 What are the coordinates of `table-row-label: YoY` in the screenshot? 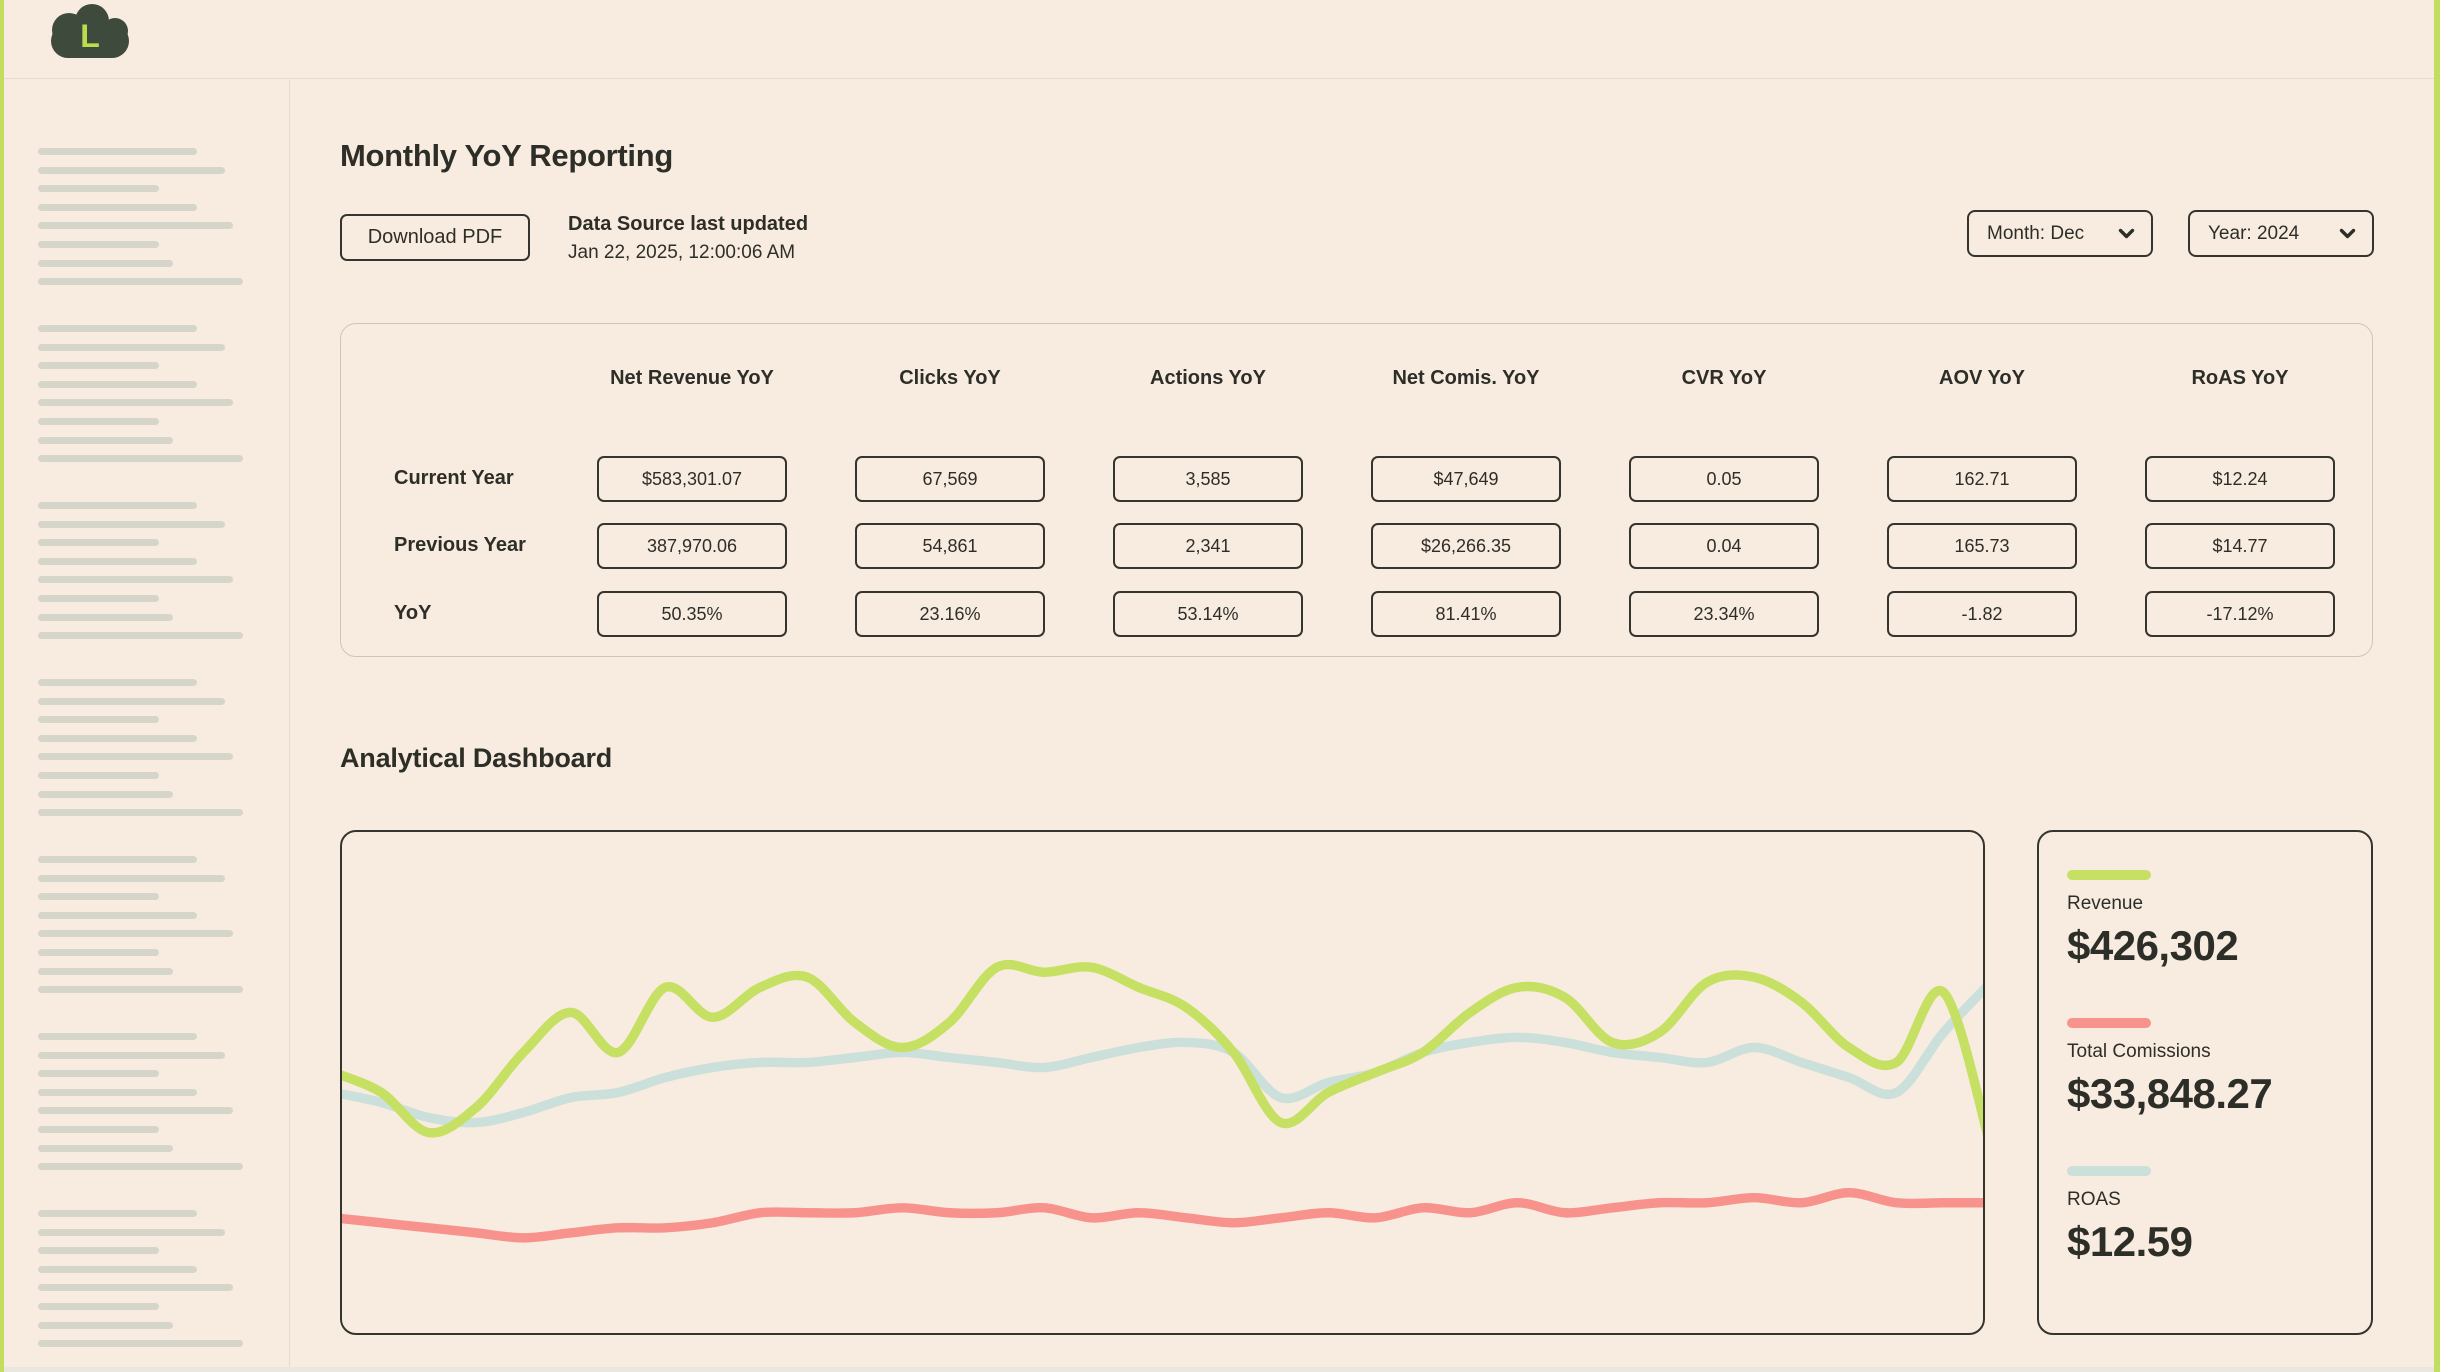 It's located at (413, 613).